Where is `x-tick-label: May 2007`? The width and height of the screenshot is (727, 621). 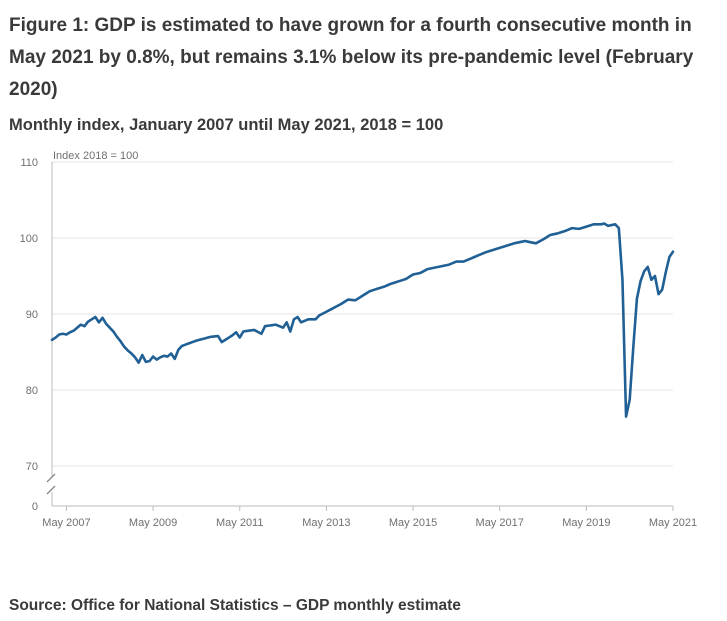 x-tick-label: May 2007 is located at coordinates (66, 523).